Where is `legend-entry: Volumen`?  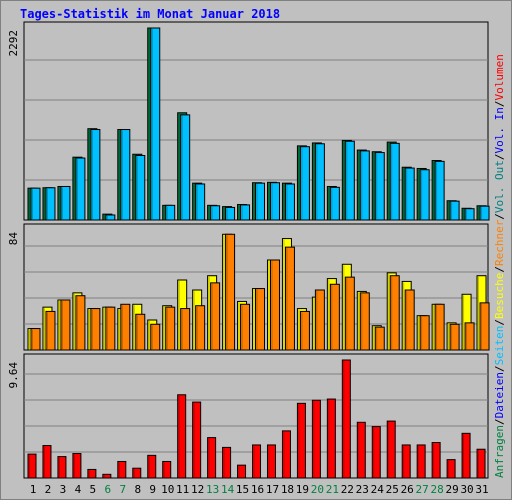 legend-entry: Volumen is located at coordinates (499, 77).